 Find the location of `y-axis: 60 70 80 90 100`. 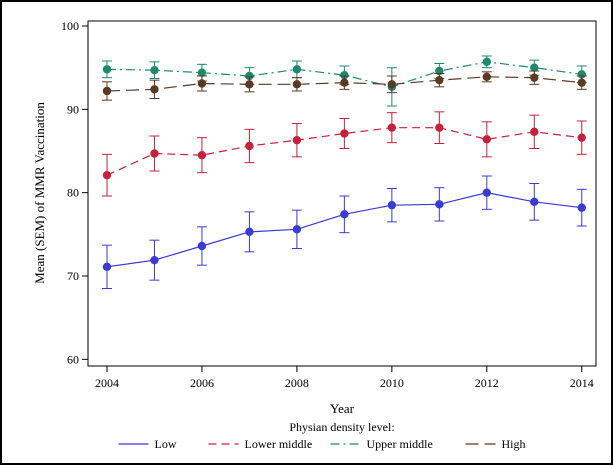

y-axis: 60 70 80 90 100 is located at coordinates (74, 192).